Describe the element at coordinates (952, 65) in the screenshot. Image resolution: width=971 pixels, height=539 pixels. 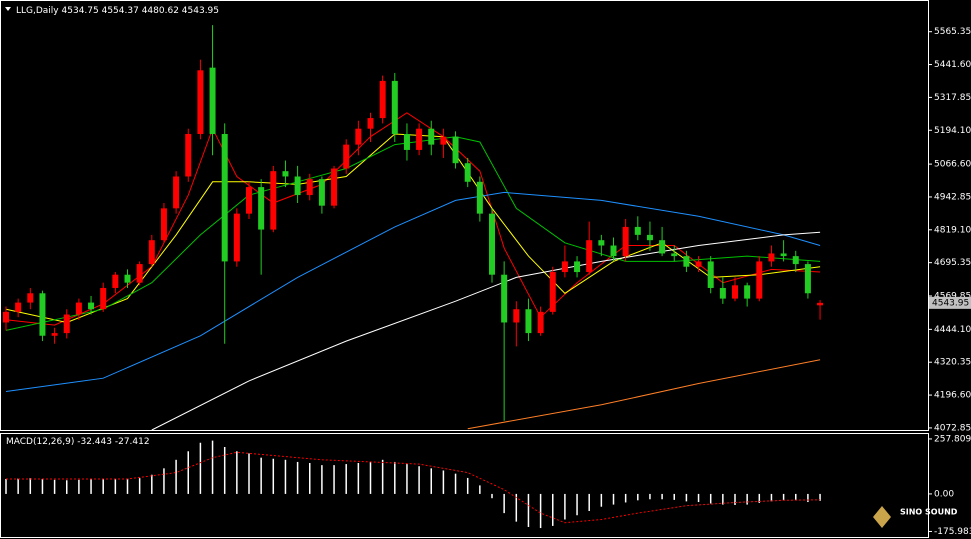
I see `y-tick-label: 5441.60` at that location.